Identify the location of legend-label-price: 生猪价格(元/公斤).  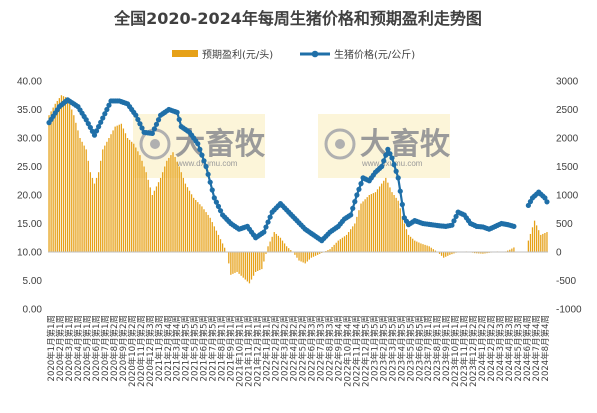
(374, 54).